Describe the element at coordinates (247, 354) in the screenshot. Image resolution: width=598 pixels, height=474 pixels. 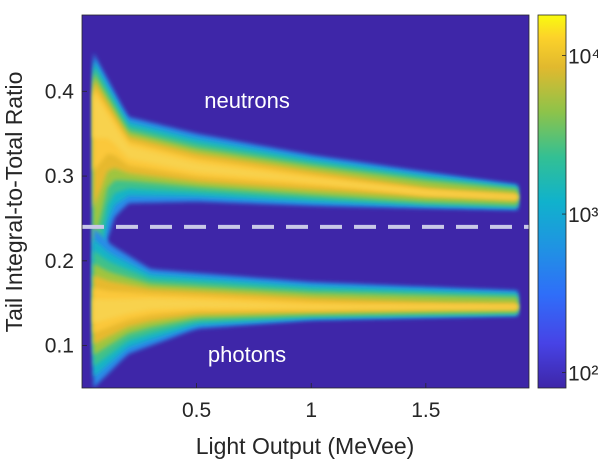
I see `annotation-photons: photons` at that location.